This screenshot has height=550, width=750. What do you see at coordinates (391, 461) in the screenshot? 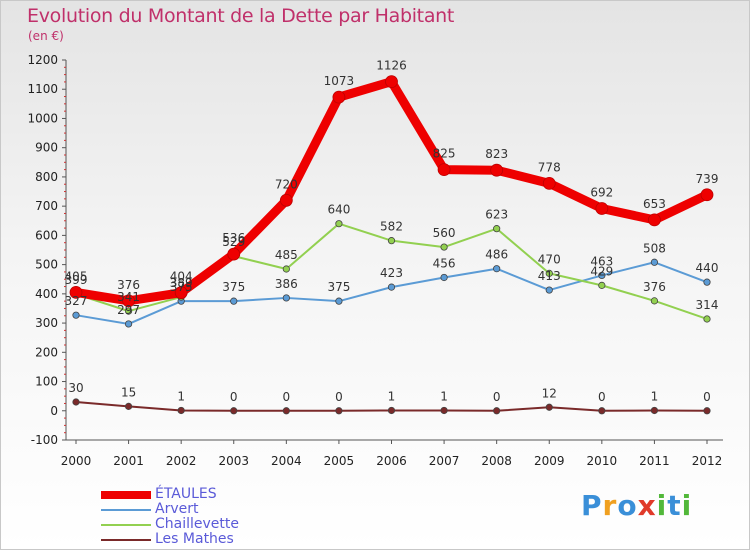
I see `x-tick-label: 2006` at bounding box center [391, 461].